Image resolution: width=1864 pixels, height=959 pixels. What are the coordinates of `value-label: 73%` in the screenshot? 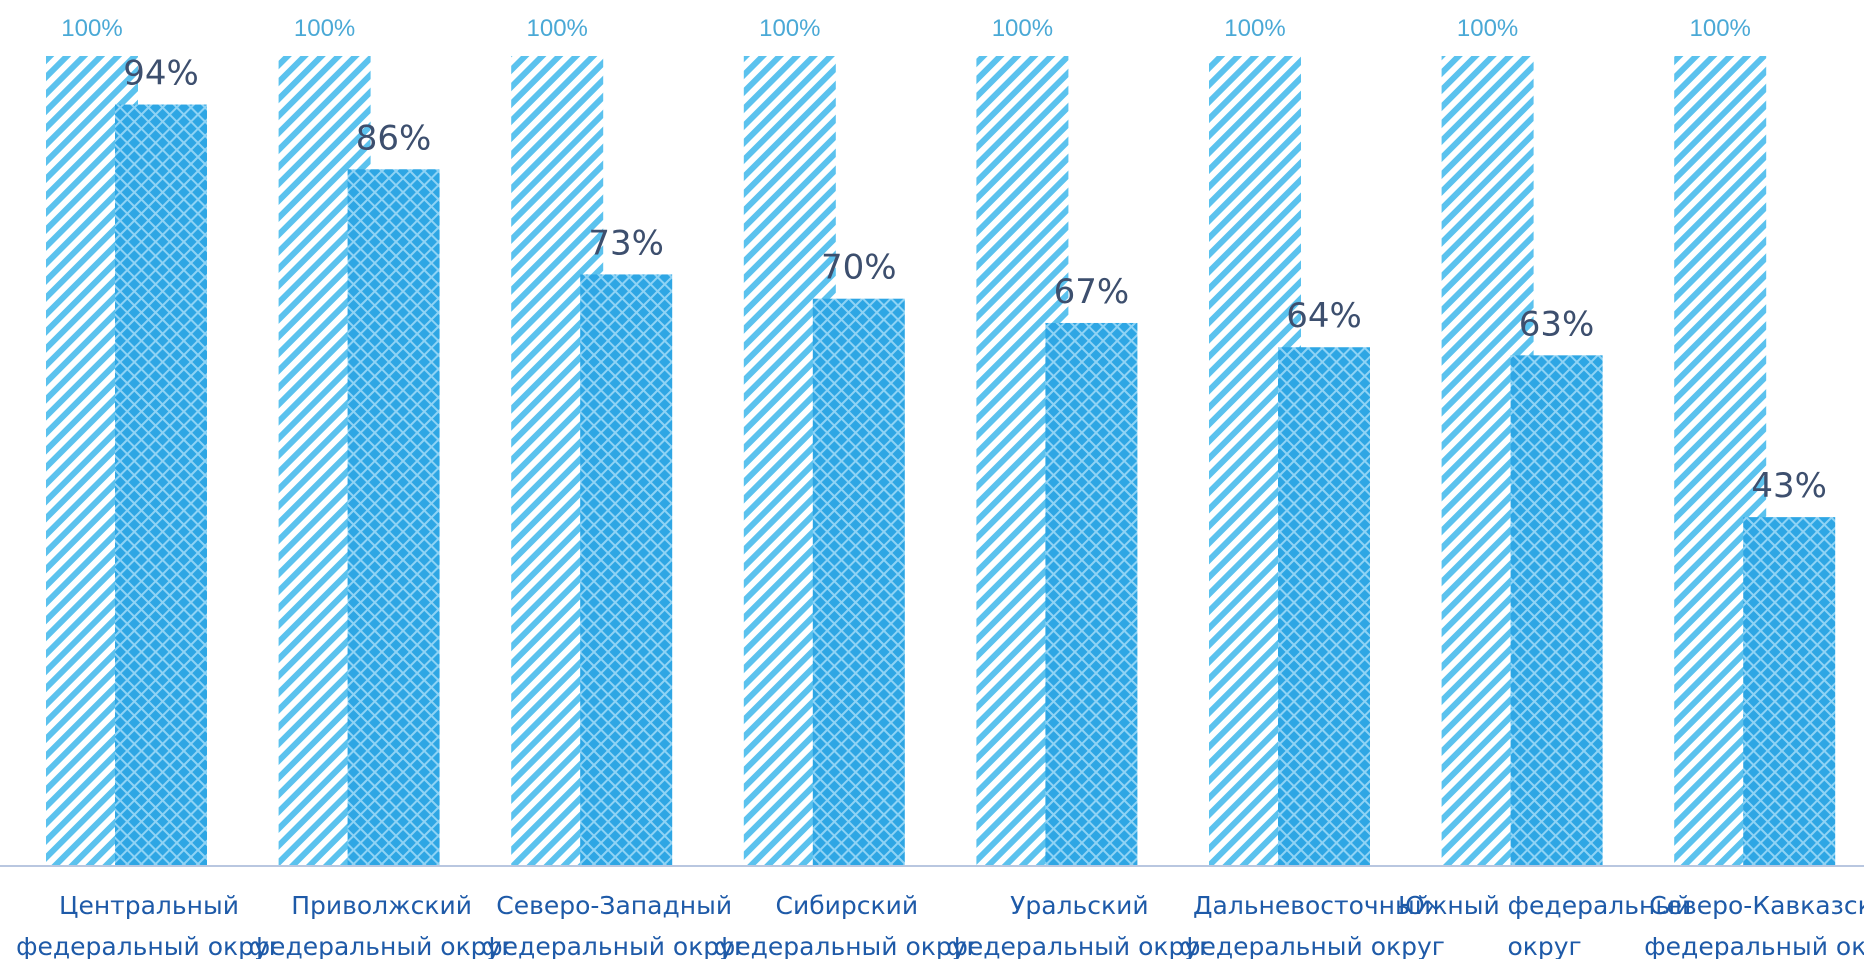 It's located at (626, 243).